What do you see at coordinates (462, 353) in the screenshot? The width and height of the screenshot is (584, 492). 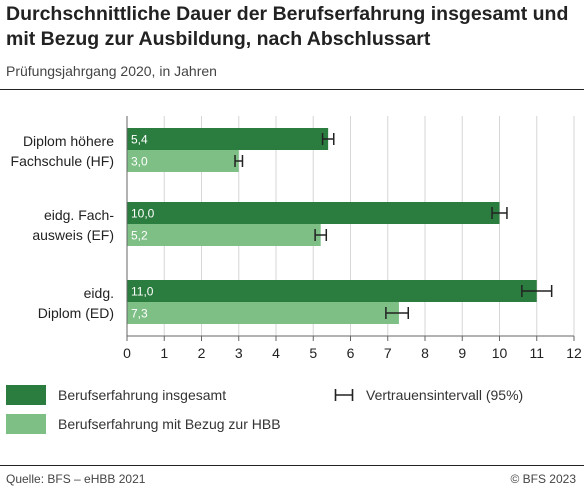 I see `x-tick-label: 9` at bounding box center [462, 353].